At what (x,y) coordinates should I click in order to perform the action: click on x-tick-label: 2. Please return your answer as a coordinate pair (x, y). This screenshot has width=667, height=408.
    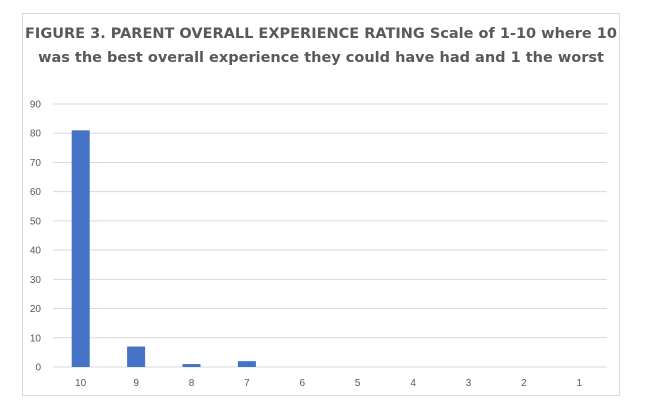
    Looking at the image, I should click on (524, 383).